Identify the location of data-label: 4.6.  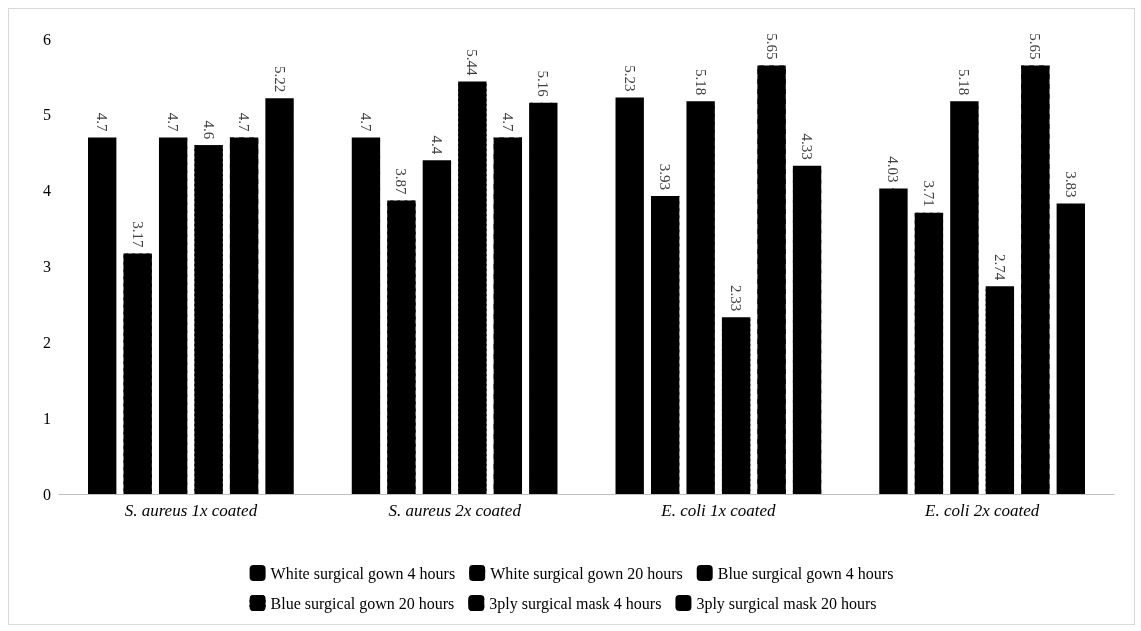
(208, 130).